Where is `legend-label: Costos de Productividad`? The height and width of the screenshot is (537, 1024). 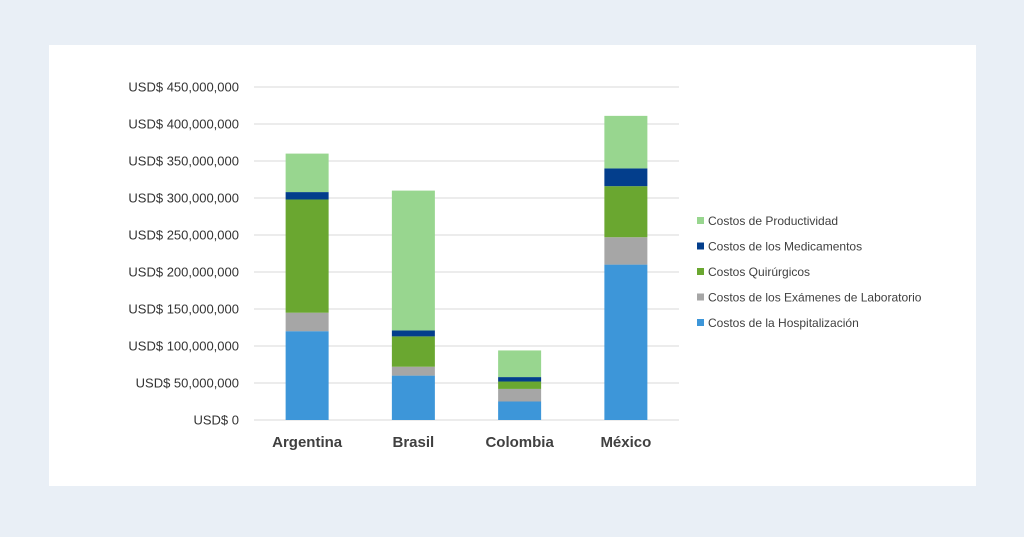 legend-label: Costos de Productividad is located at coordinates (773, 221).